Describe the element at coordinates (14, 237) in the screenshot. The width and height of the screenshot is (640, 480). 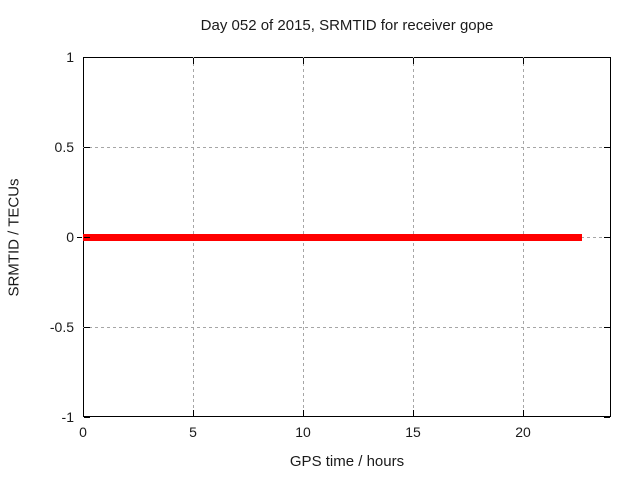
I see `y-axis-label: SRMTID / TECUs` at that location.